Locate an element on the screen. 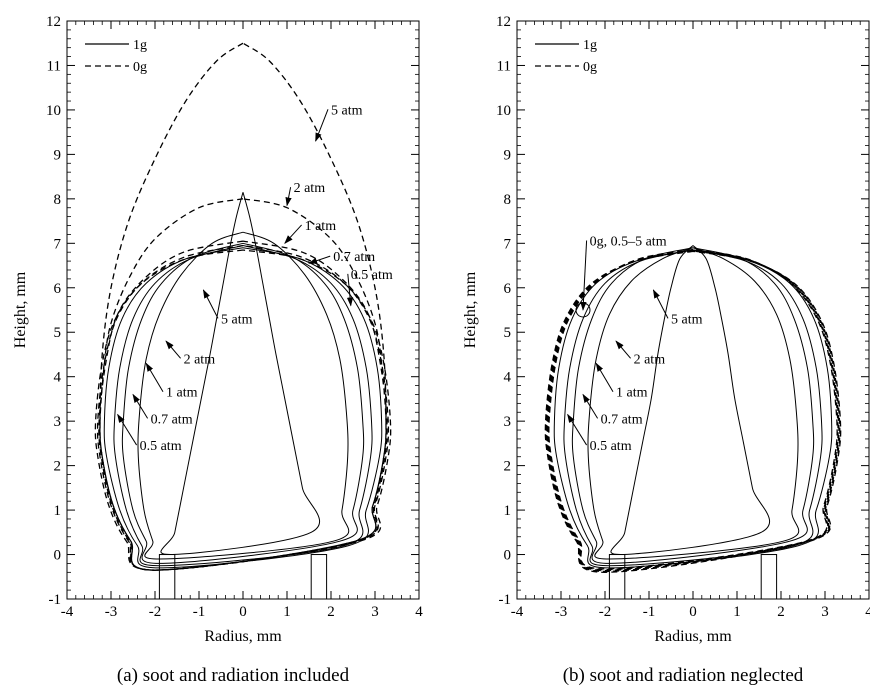 This screenshot has width=870, height=689. panel-caption: (a) soot and radiation included is located at coordinates (233, 675).